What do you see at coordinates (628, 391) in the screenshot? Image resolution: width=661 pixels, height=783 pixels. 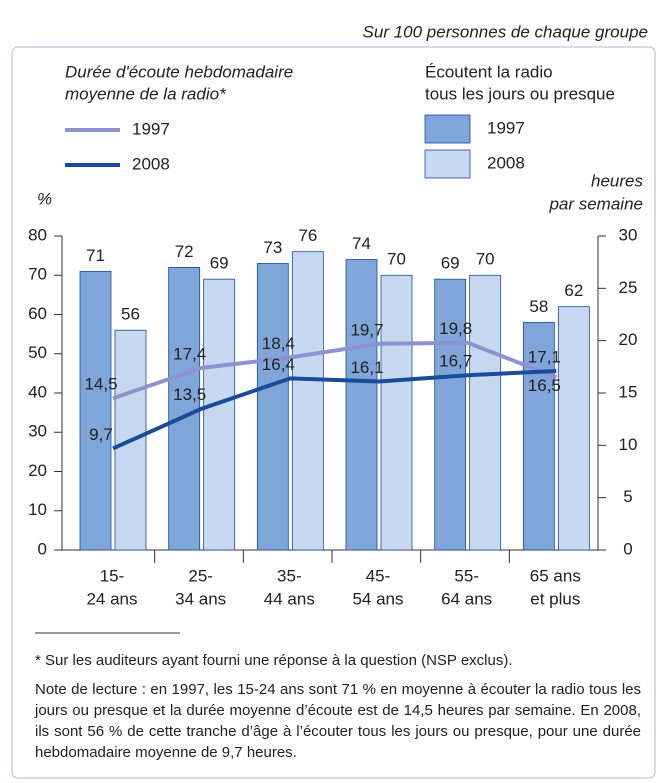 I see `y2-tick-label: 15` at bounding box center [628, 391].